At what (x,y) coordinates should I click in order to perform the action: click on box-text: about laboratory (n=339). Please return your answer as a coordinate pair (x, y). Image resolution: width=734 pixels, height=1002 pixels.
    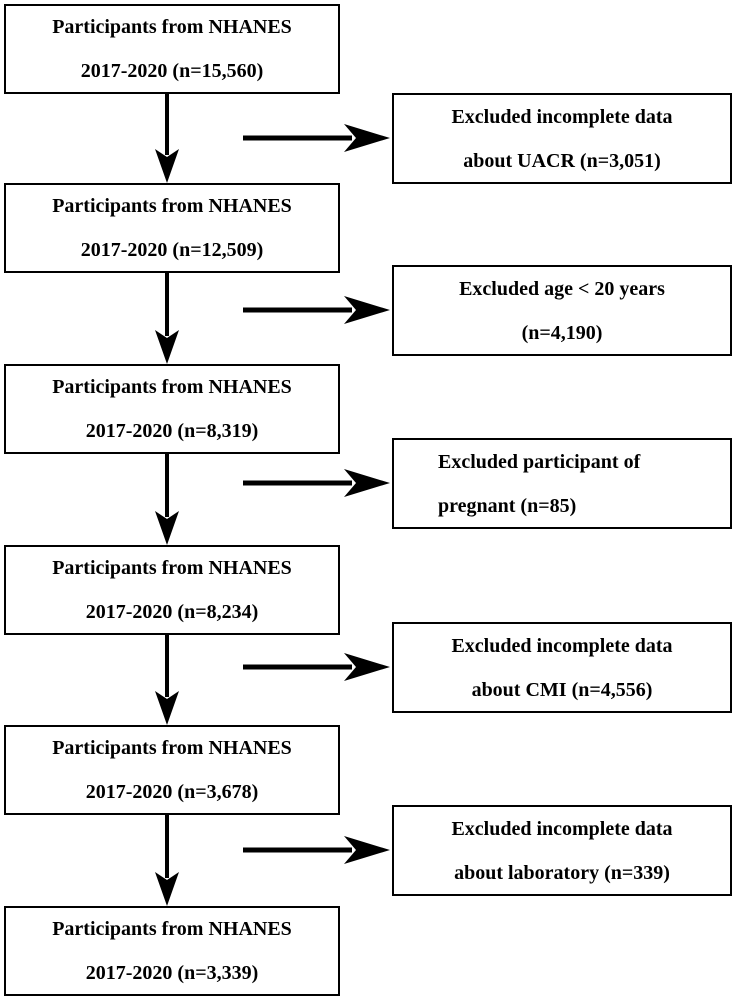
    Looking at the image, I should click on (562, 872).